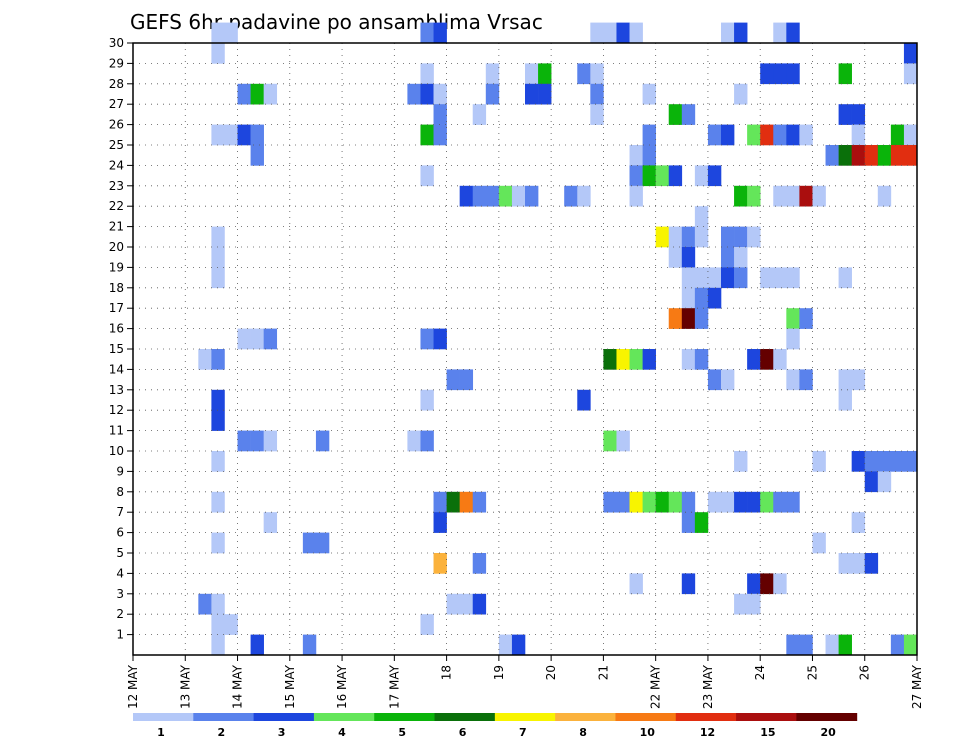  Describe the element at coordinates (116, 43) in the screenshot. I see `y-tick-label: 30` at that location.